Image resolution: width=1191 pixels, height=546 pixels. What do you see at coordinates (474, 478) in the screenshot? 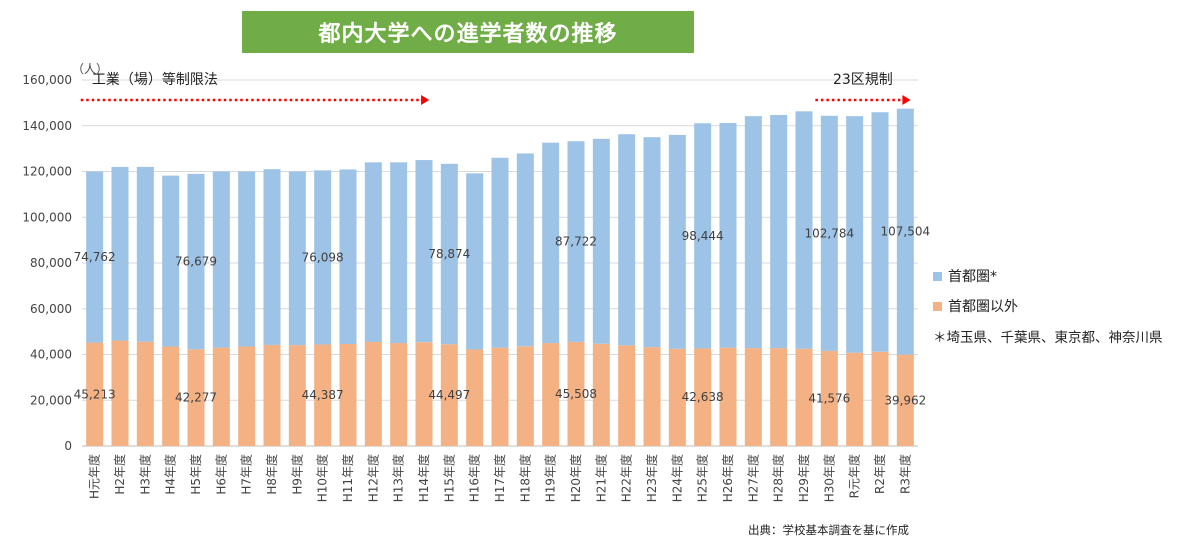
I see `x-tick-label: H16年度` at bounding box center [474, 478].